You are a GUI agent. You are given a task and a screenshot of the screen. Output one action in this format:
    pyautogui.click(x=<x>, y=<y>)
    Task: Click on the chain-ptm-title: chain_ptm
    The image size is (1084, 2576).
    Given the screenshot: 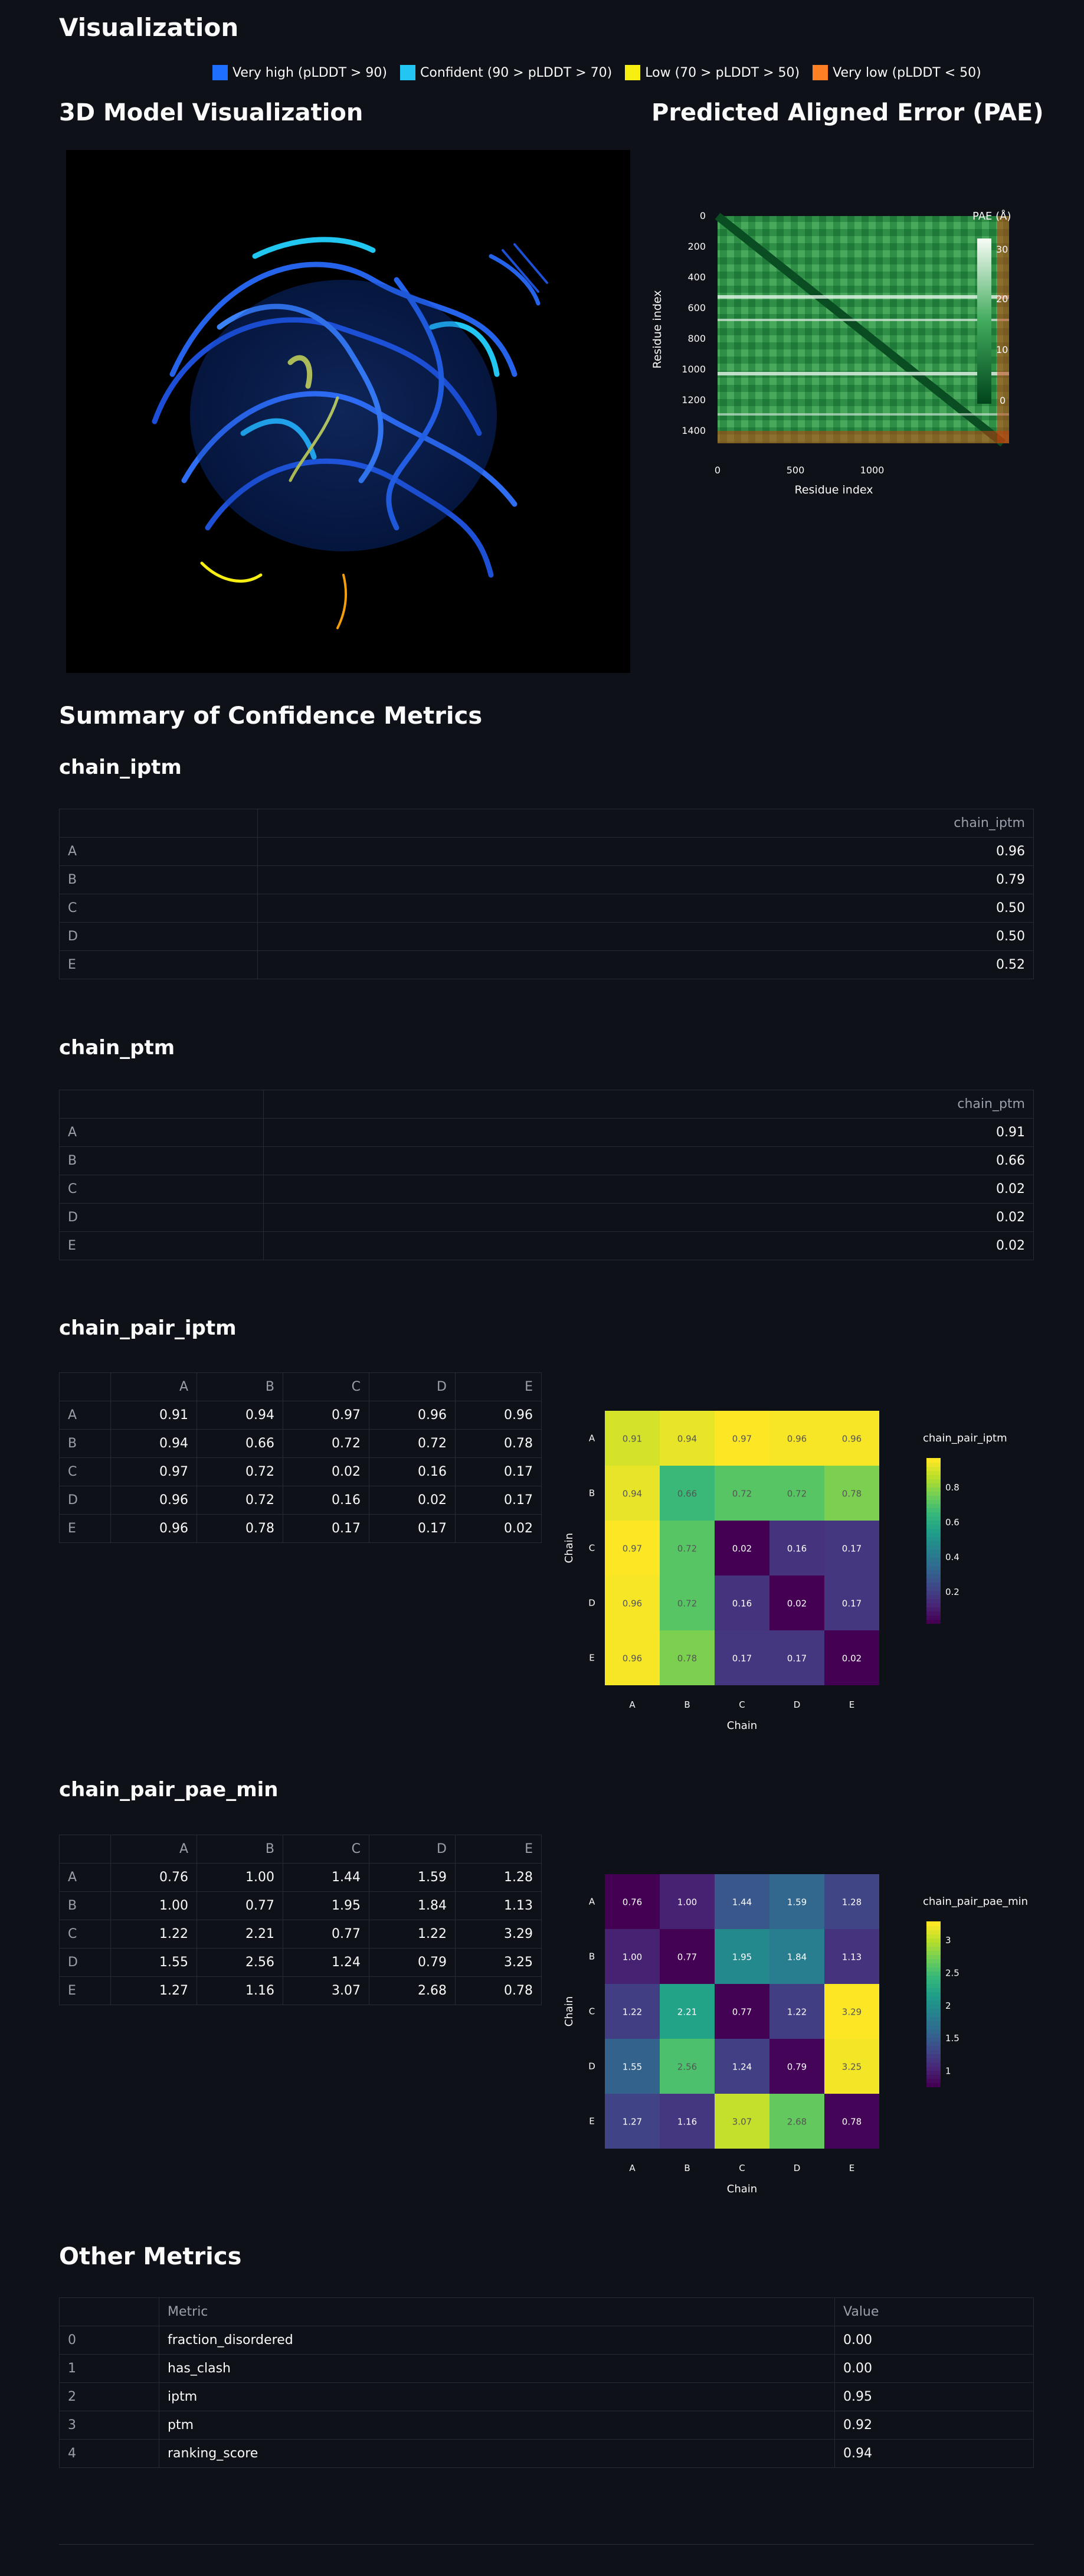 What is the action you would take?
    pyautogui.click(x=117, y=1048)
    